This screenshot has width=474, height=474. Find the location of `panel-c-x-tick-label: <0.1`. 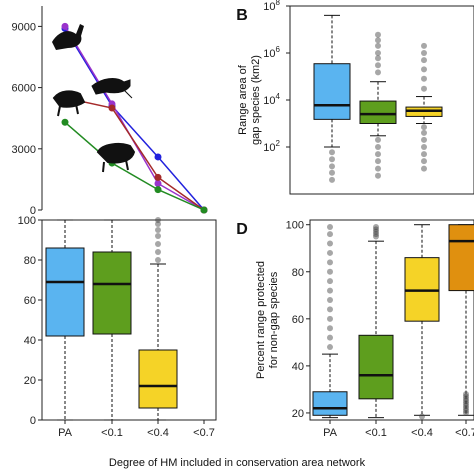

panel-c-x-tick-label: <0.1 is located at coordinates (112, 433).